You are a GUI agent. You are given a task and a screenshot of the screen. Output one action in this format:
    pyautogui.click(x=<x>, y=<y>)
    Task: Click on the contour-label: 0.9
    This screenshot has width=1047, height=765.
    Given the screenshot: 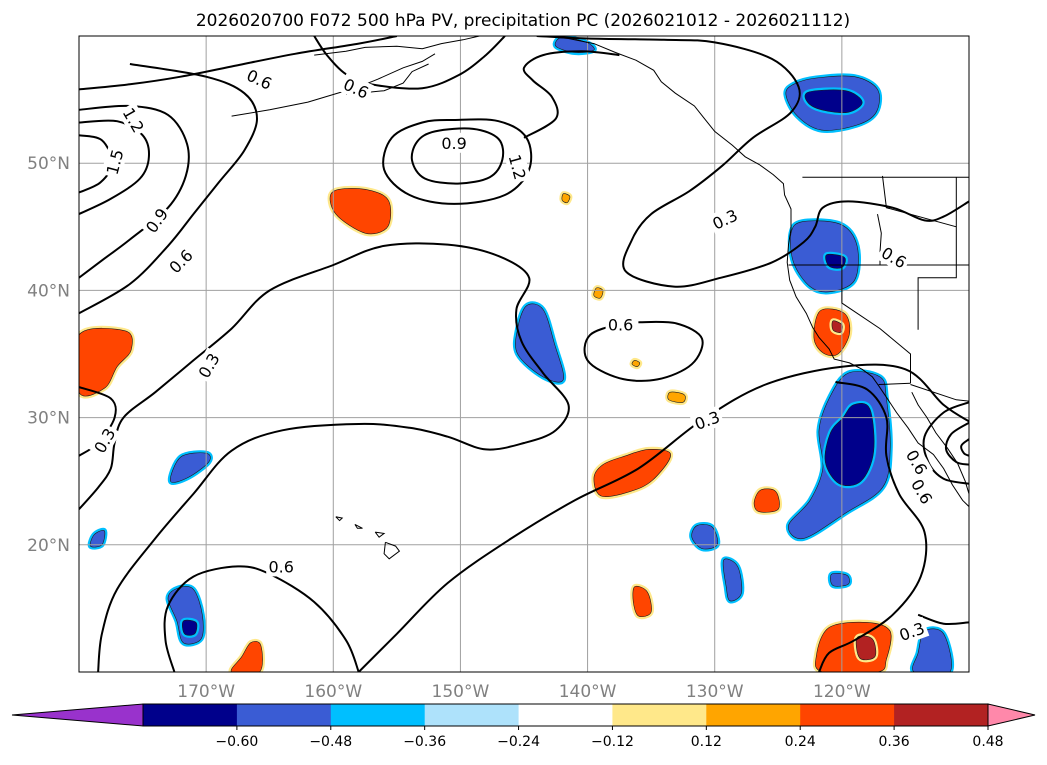 What is the action you would take?
    pyautogui.click(x=454, y=142)
    